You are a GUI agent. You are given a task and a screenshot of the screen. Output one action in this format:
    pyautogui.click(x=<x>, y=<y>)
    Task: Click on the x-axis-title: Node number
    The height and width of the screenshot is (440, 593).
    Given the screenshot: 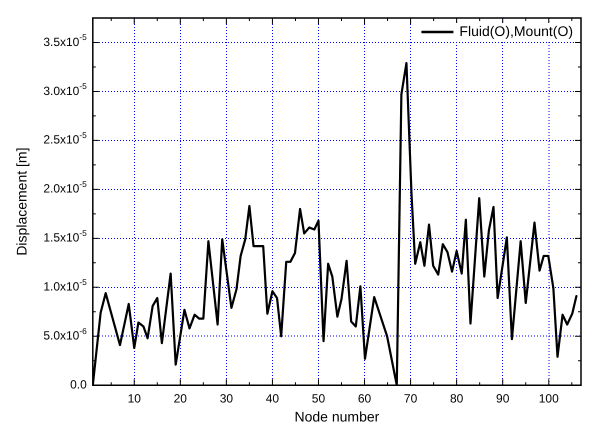 What is the action you would take?
    pyautogui.click(x=337, y=416)
    